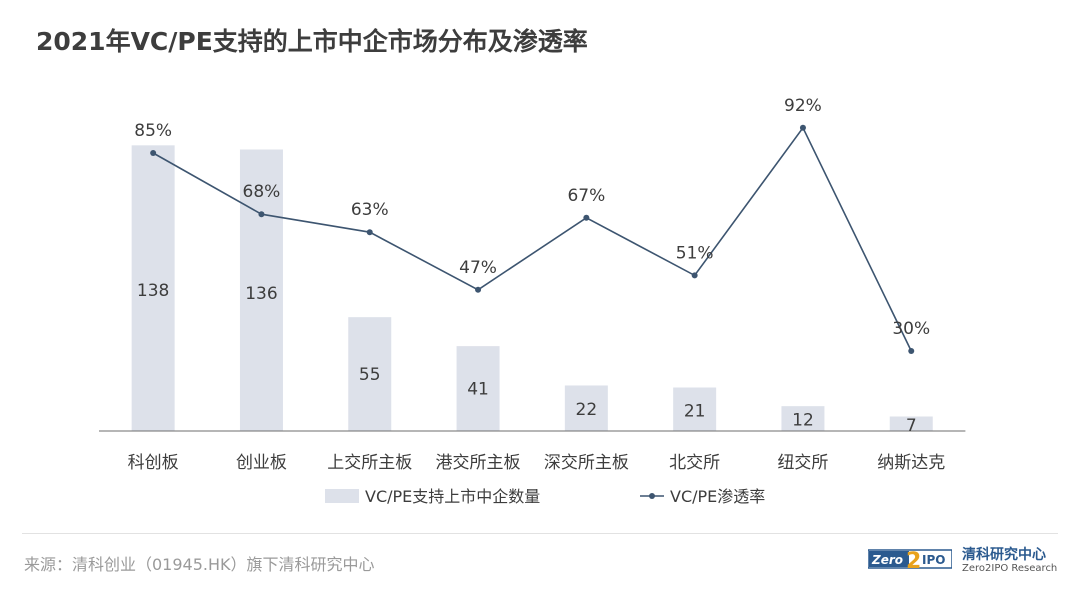  I want to click on legend-swatch-marker, so click(652, 496).